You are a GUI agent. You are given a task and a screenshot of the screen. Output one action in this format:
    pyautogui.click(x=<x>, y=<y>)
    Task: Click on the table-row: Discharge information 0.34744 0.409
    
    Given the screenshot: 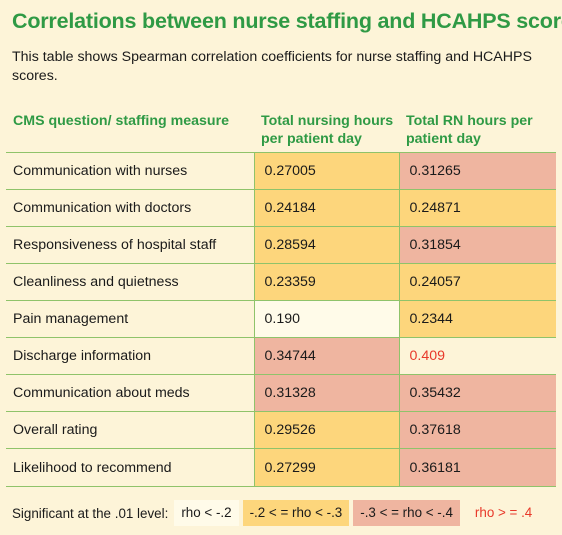 What is the action you would take?
    pyautogui.click(x=281, y=356)
    